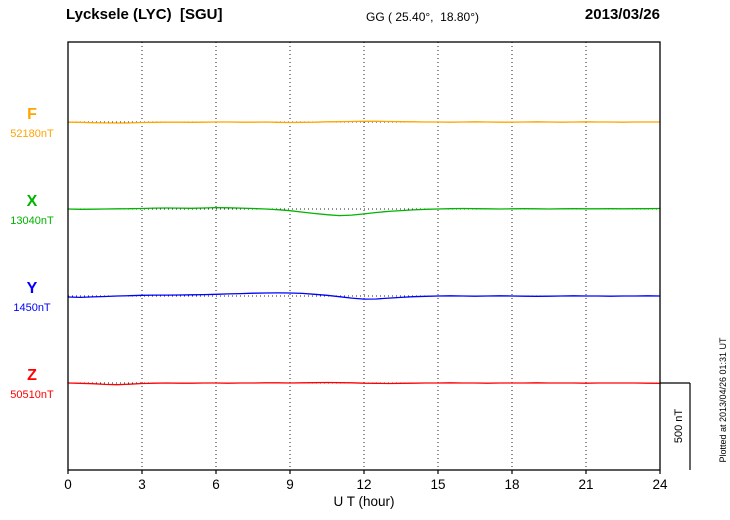  I want to click on series-letter-F: F, so click(32, 114).